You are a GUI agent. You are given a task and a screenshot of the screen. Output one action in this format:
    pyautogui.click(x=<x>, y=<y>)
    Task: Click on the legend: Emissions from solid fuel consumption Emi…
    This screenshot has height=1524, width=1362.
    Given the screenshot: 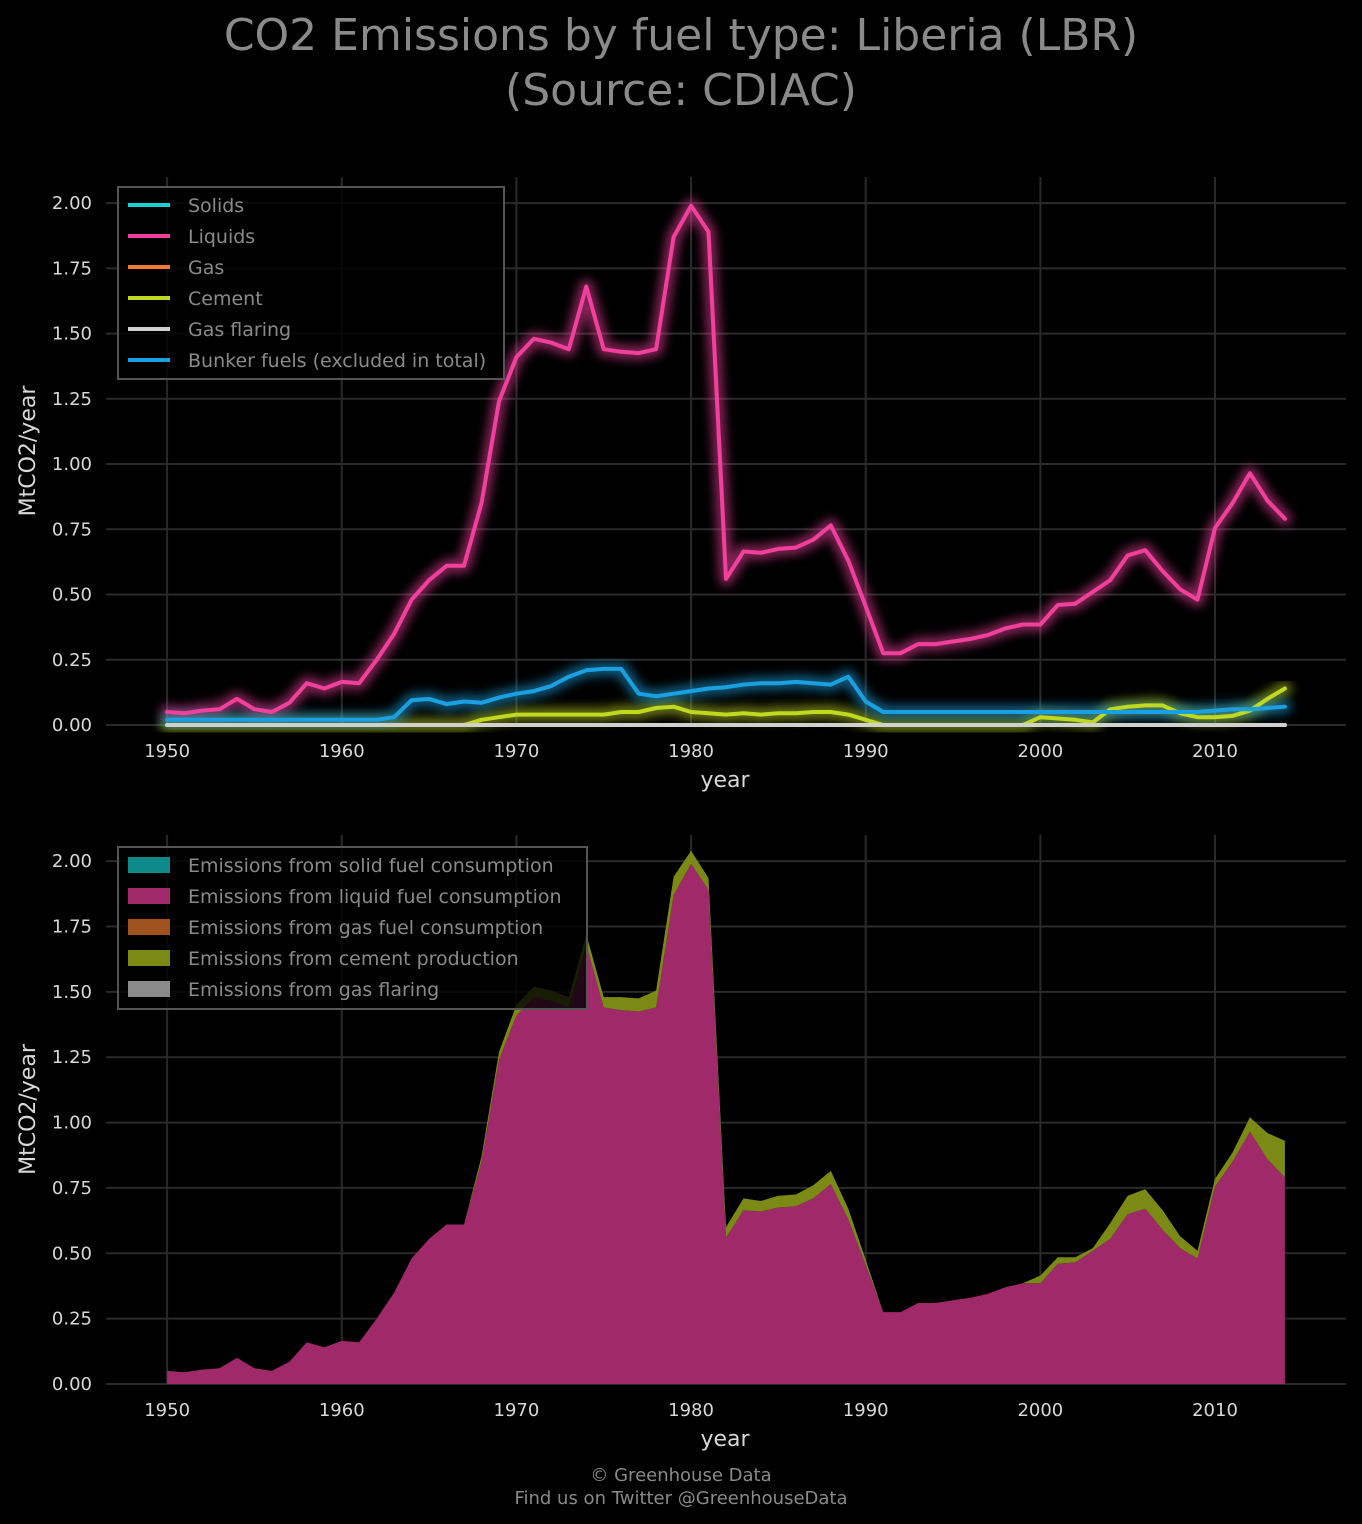 What is the action you would take?
    pyautogui.click(x=352, y=928)
    